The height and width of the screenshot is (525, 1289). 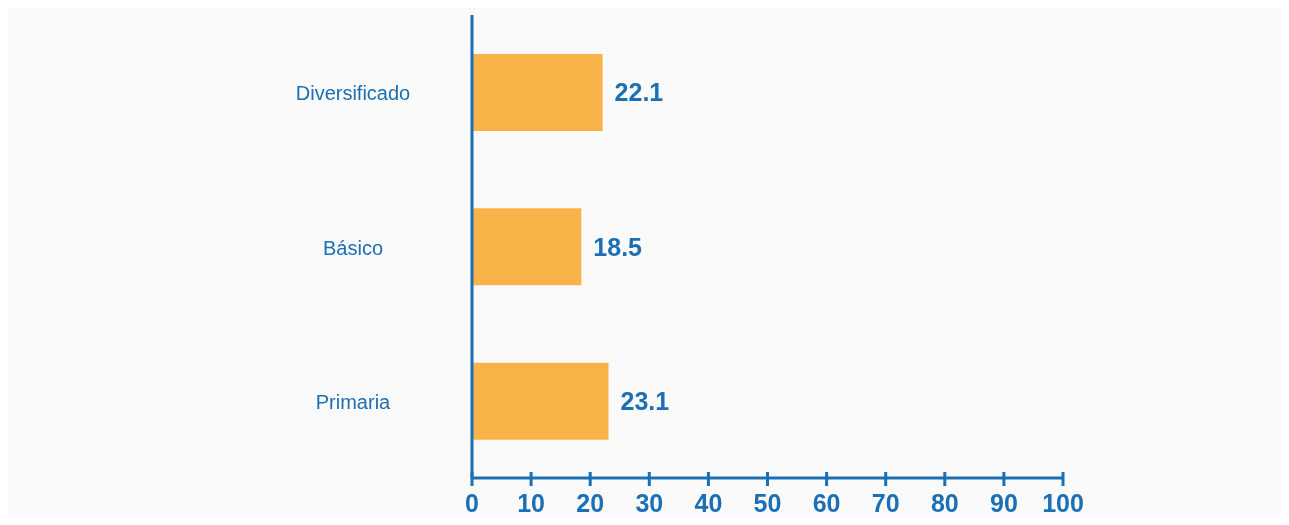 I want to click on data-label: 18.5, so click(x=618, y=246).